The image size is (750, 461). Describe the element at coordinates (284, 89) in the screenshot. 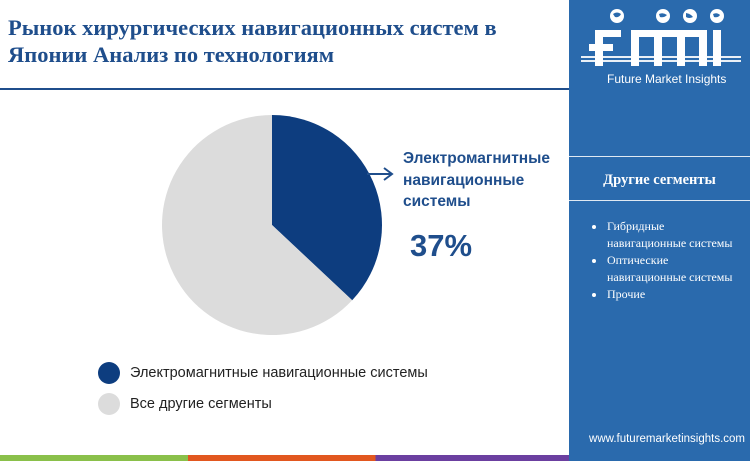

I see `title-divider` at that location.